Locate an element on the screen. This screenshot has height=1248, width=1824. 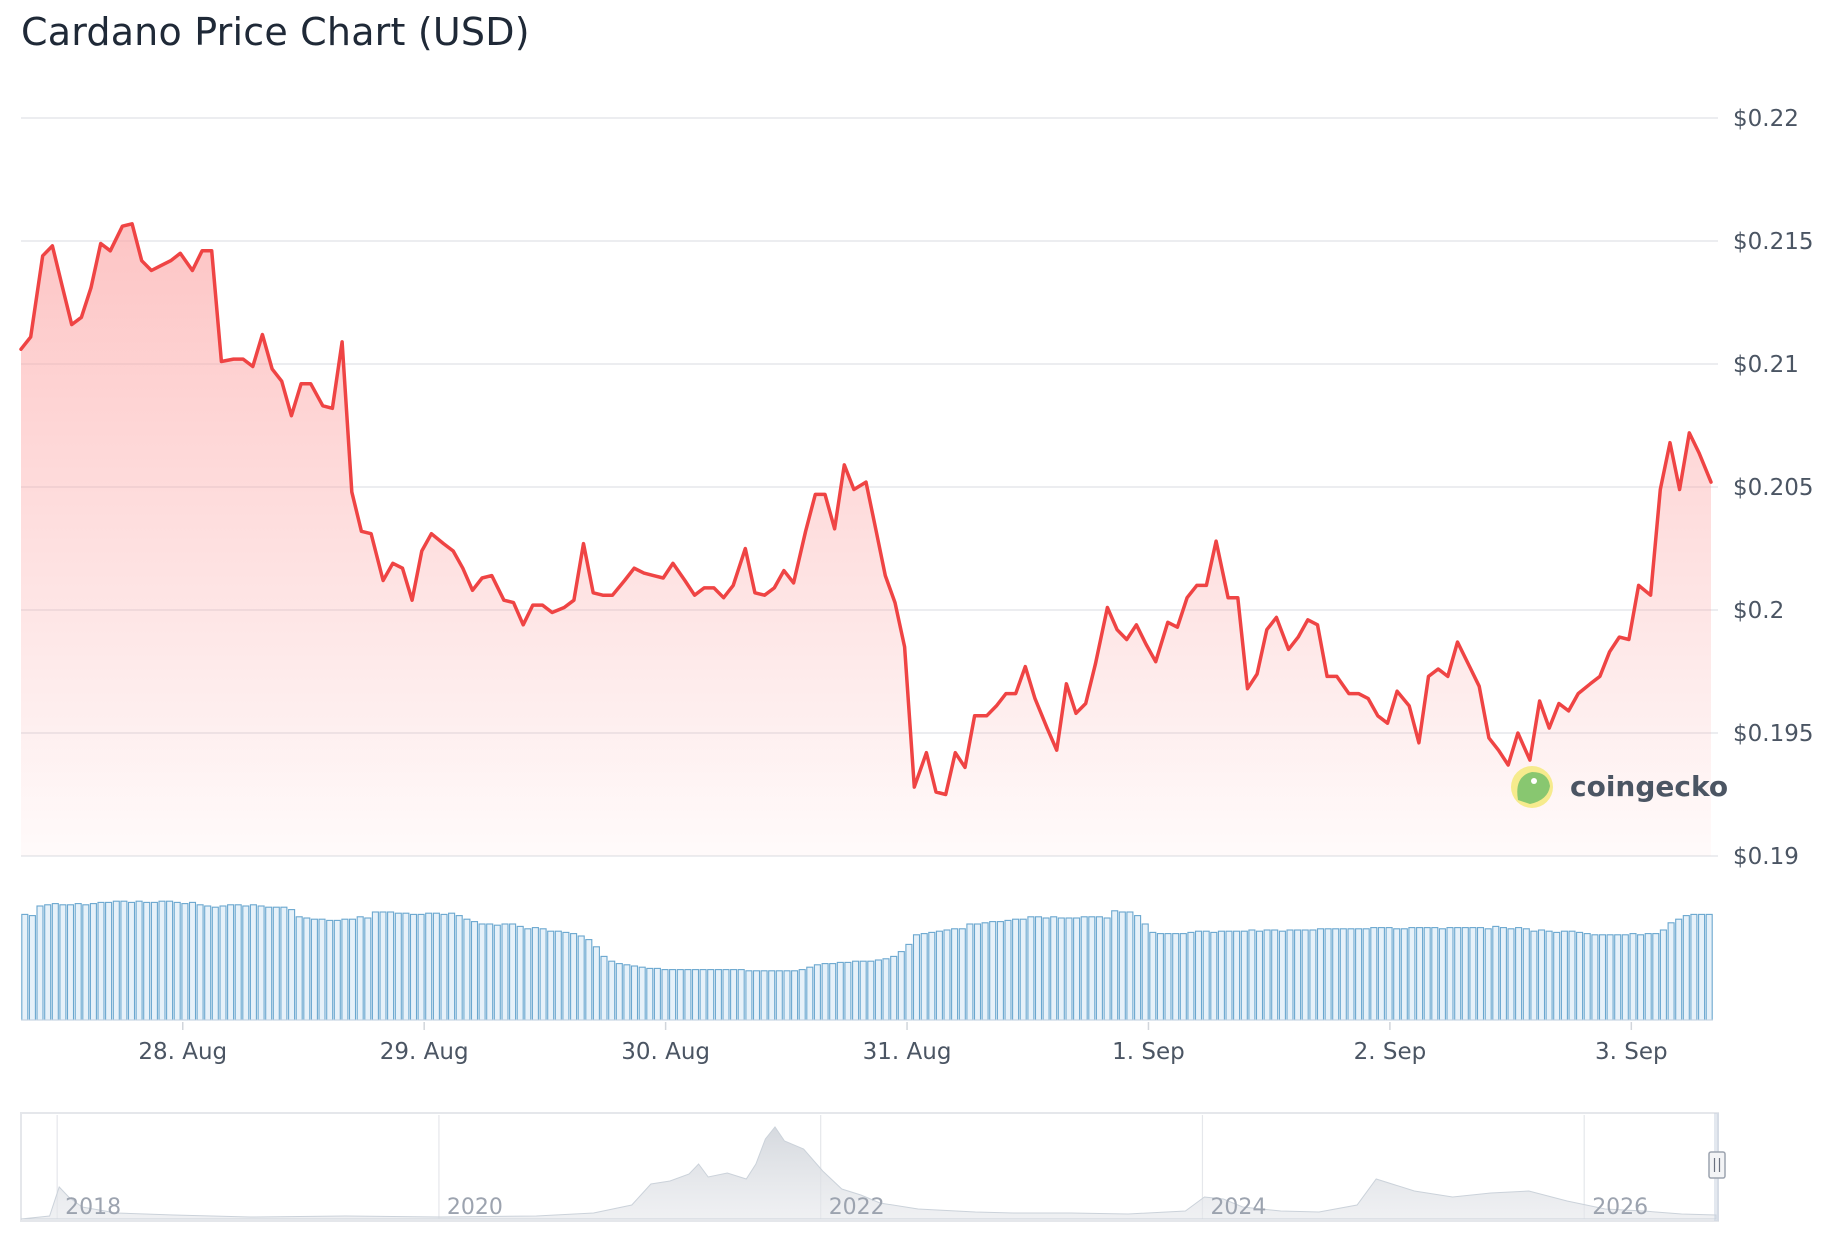
navigator: 2018 2020 2022 2024 2026 is located at coordinates (873, 1167).